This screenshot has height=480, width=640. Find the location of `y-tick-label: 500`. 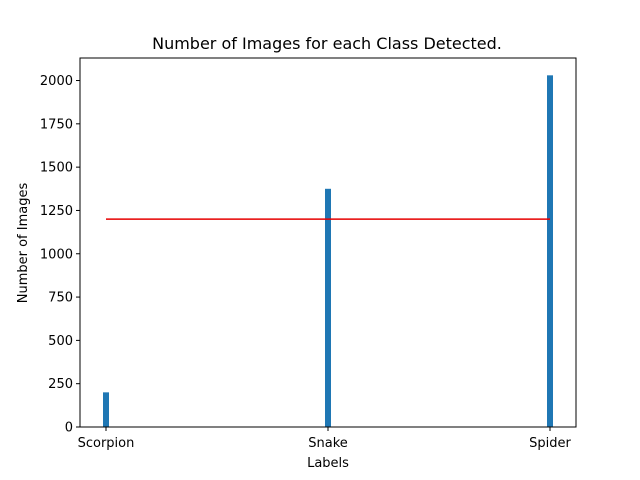

y-tick-label: 500 is located at coordinates (60, 341).